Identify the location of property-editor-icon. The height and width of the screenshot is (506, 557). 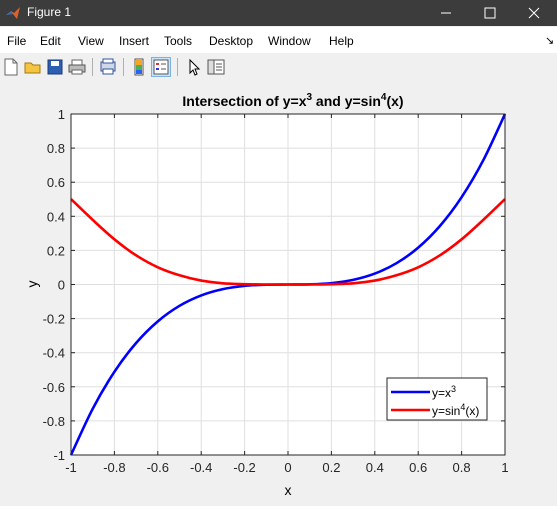
(216, 67).